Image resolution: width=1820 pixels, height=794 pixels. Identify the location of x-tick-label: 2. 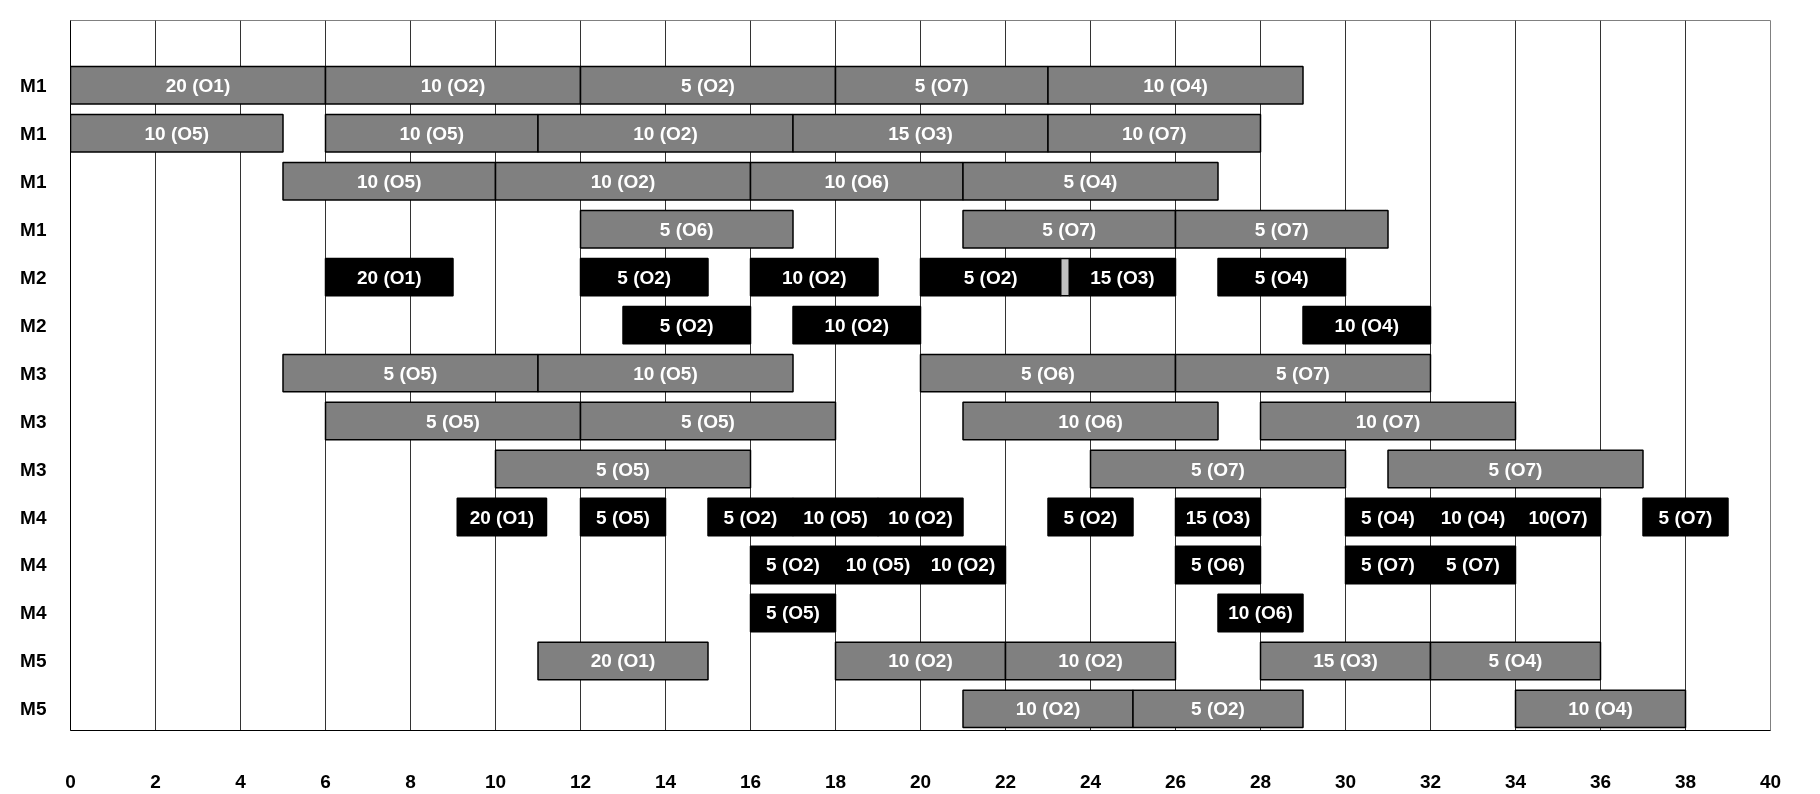
(155, 781).